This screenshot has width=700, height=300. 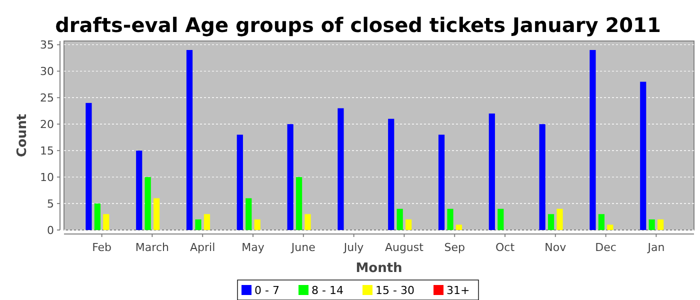 What do you see at coordinates (47, 97) in the screenshot?
I see `y-tick-label: 25` at bounding box center [47, 97].